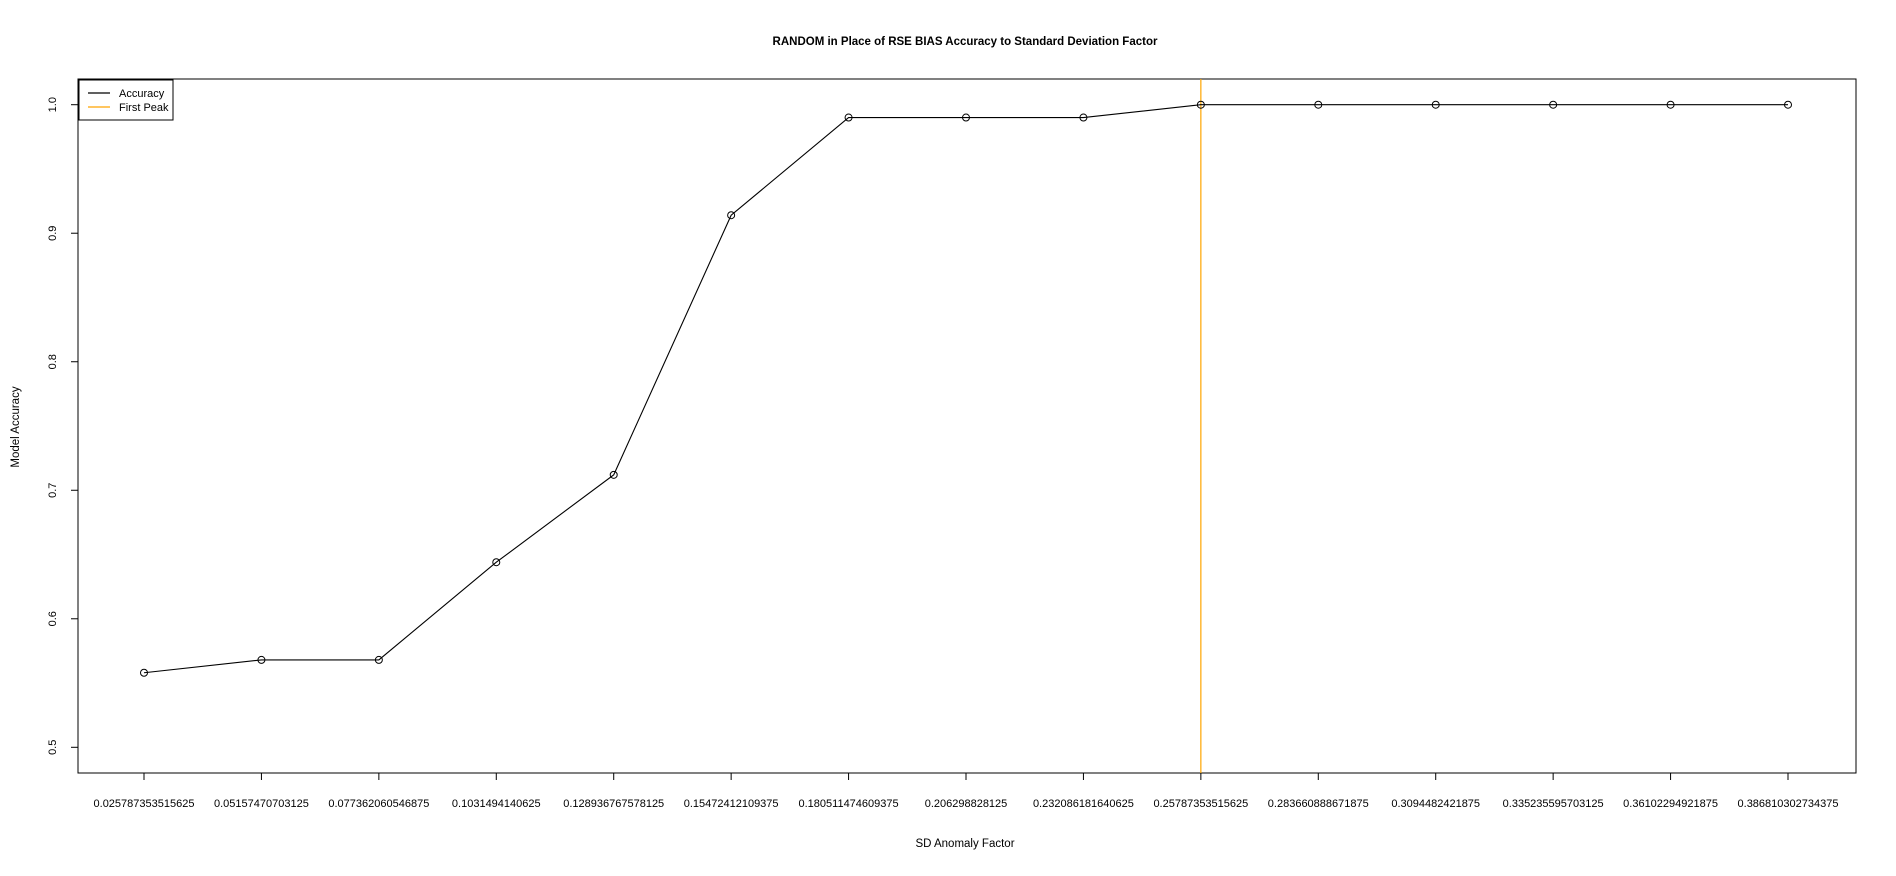 The width and height of the screenshot is (1896, 876). What do you see at coordinates (53, 361) in the screenshot?
I see `y-tick-label: 0.8` at bounding box center [53, 361].